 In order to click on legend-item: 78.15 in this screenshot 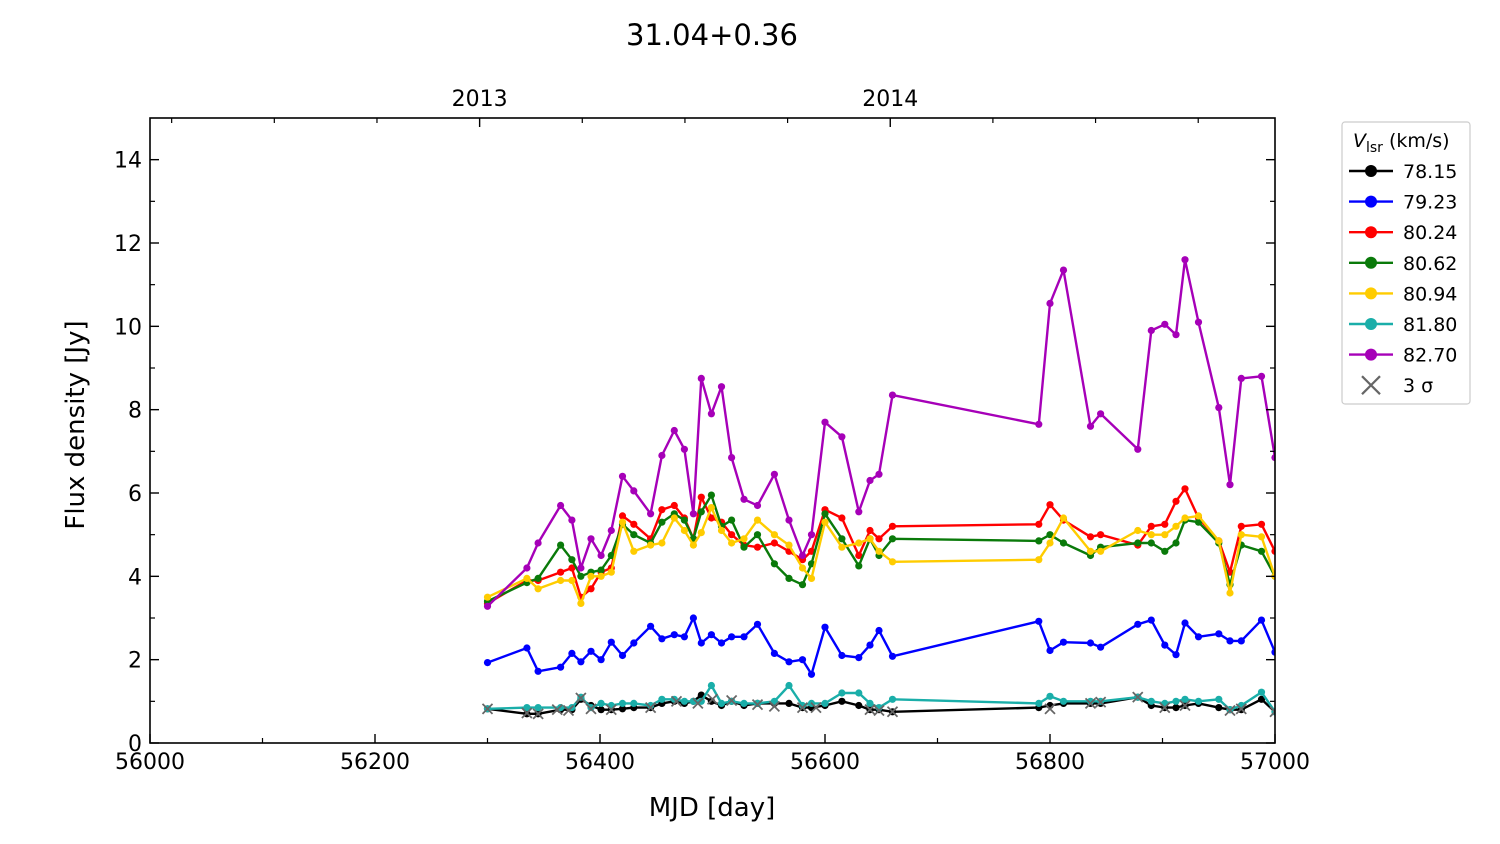, I will do `click(1403, 172)`.